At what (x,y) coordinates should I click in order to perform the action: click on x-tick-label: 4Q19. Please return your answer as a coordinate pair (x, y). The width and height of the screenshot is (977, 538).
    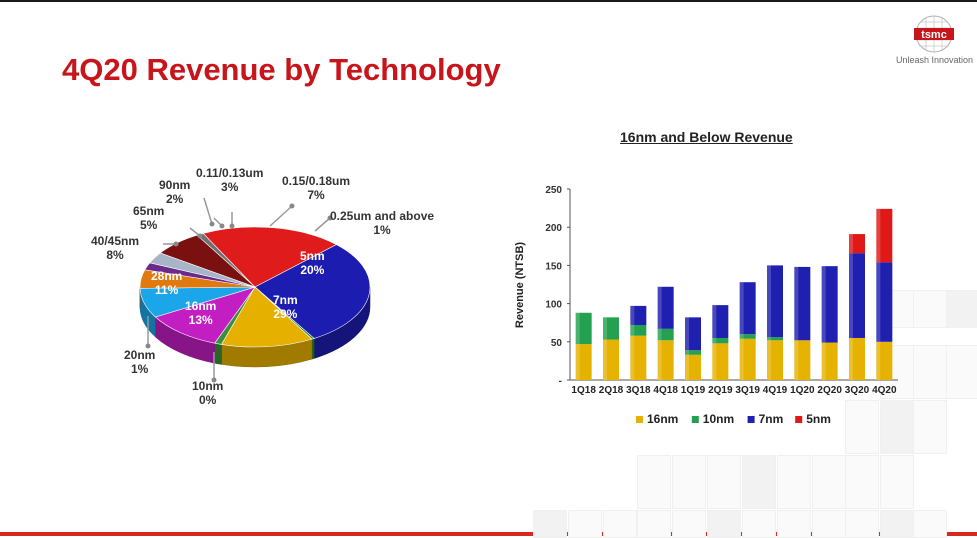
    Looking at the image, I should click on (775, 390).